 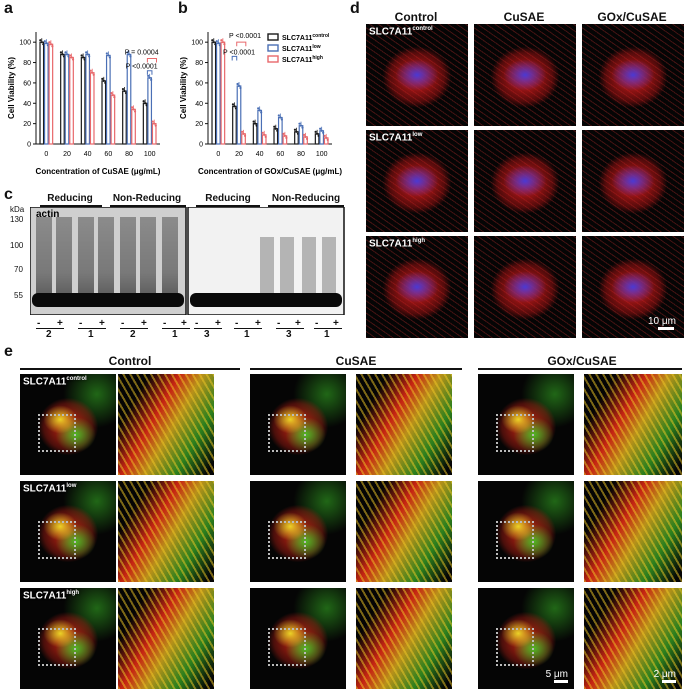 What do you see at coordinates (147, 198) in the screenshot?
I see `gel-header-nonreducing-1: Non-Reducing` at bounding box center [147, 198].